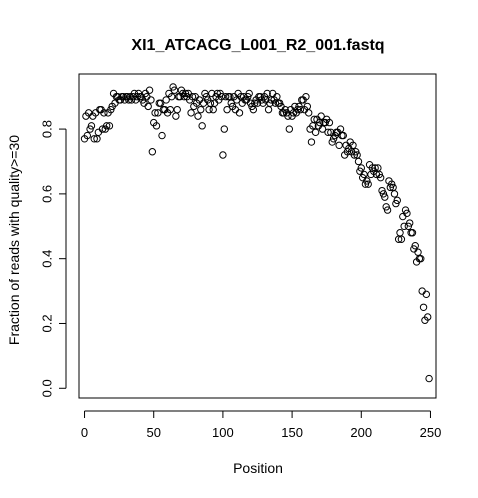  I want to click on x-axis-label: Position, so click(258, 468).